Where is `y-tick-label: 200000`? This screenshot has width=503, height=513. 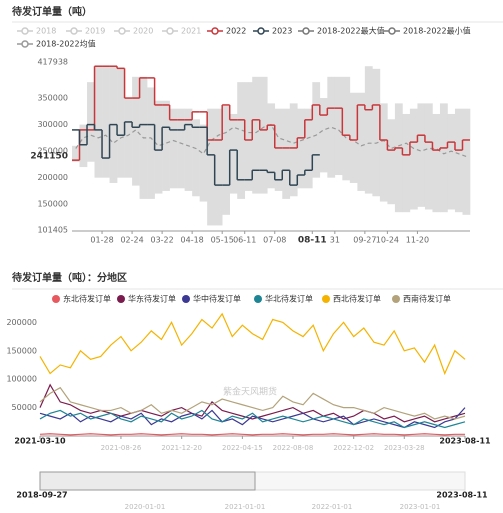
y-tick-label: 200000 is located at coordinates (21, 322).